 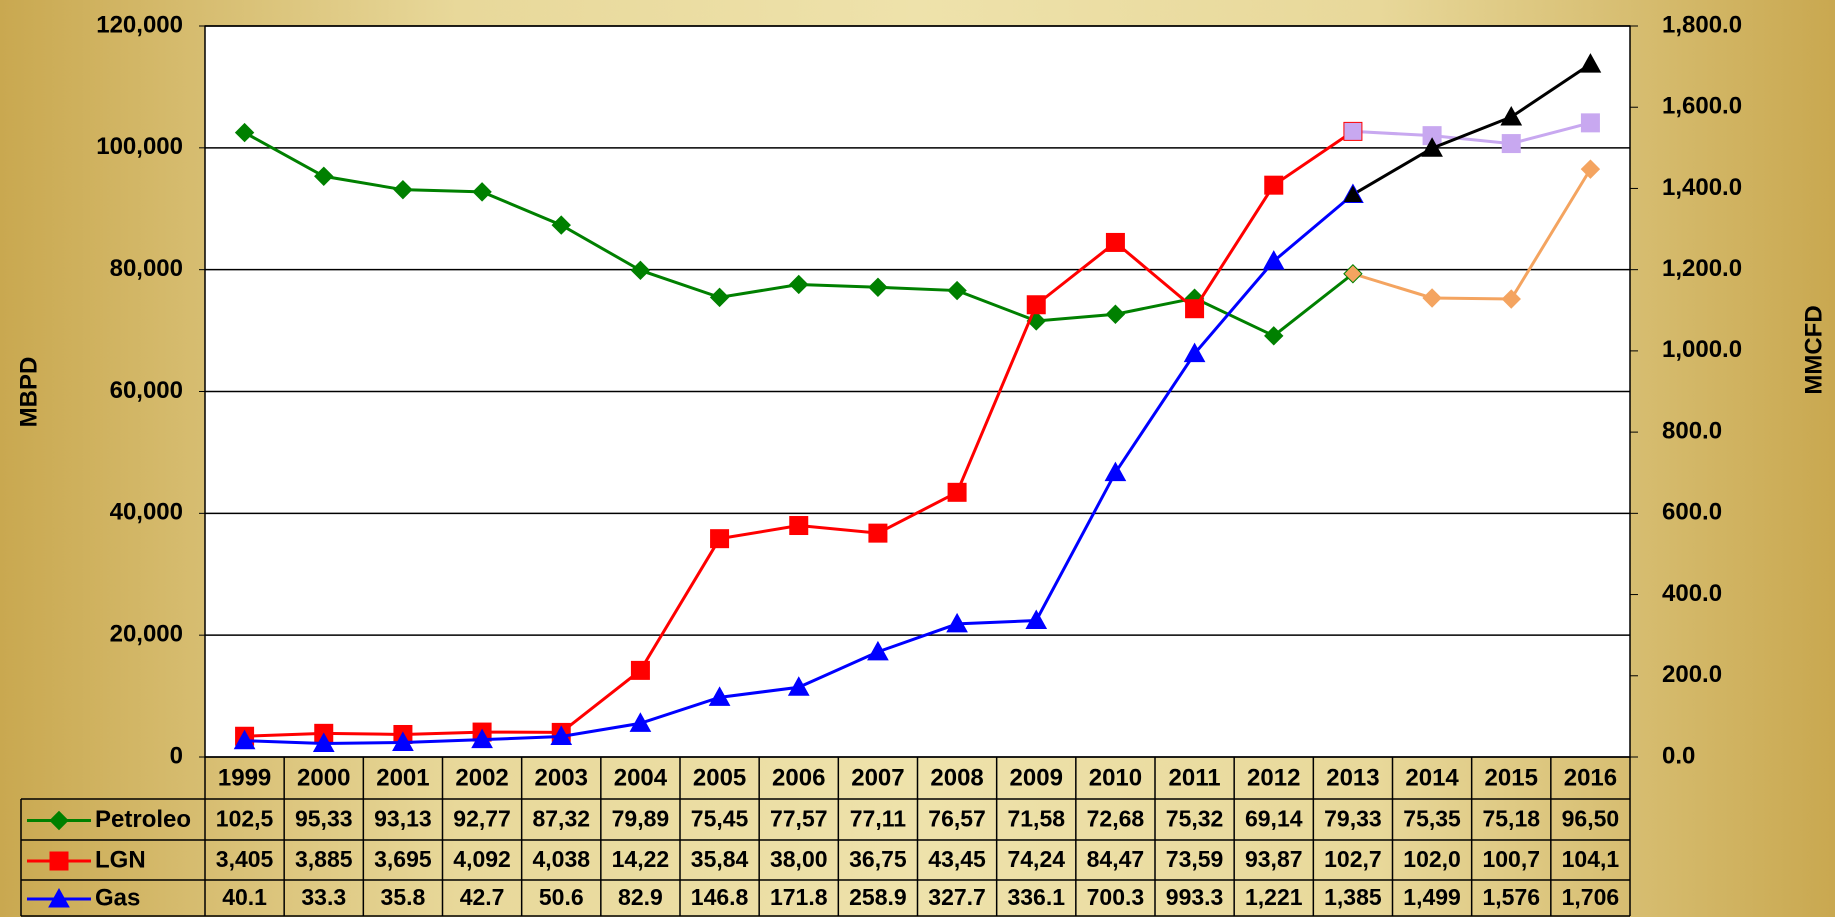 I want to click on table-value: 4,038, so click(x=561, y=859).